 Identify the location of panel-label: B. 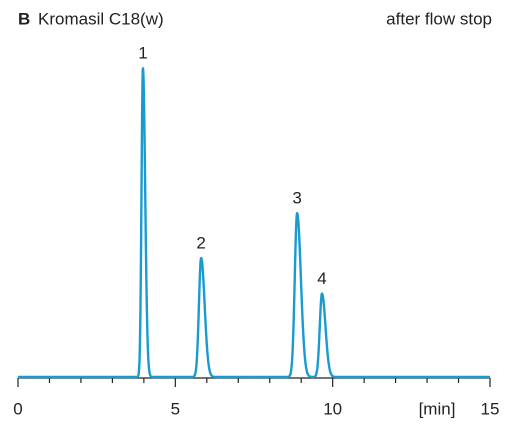
(24, 18).